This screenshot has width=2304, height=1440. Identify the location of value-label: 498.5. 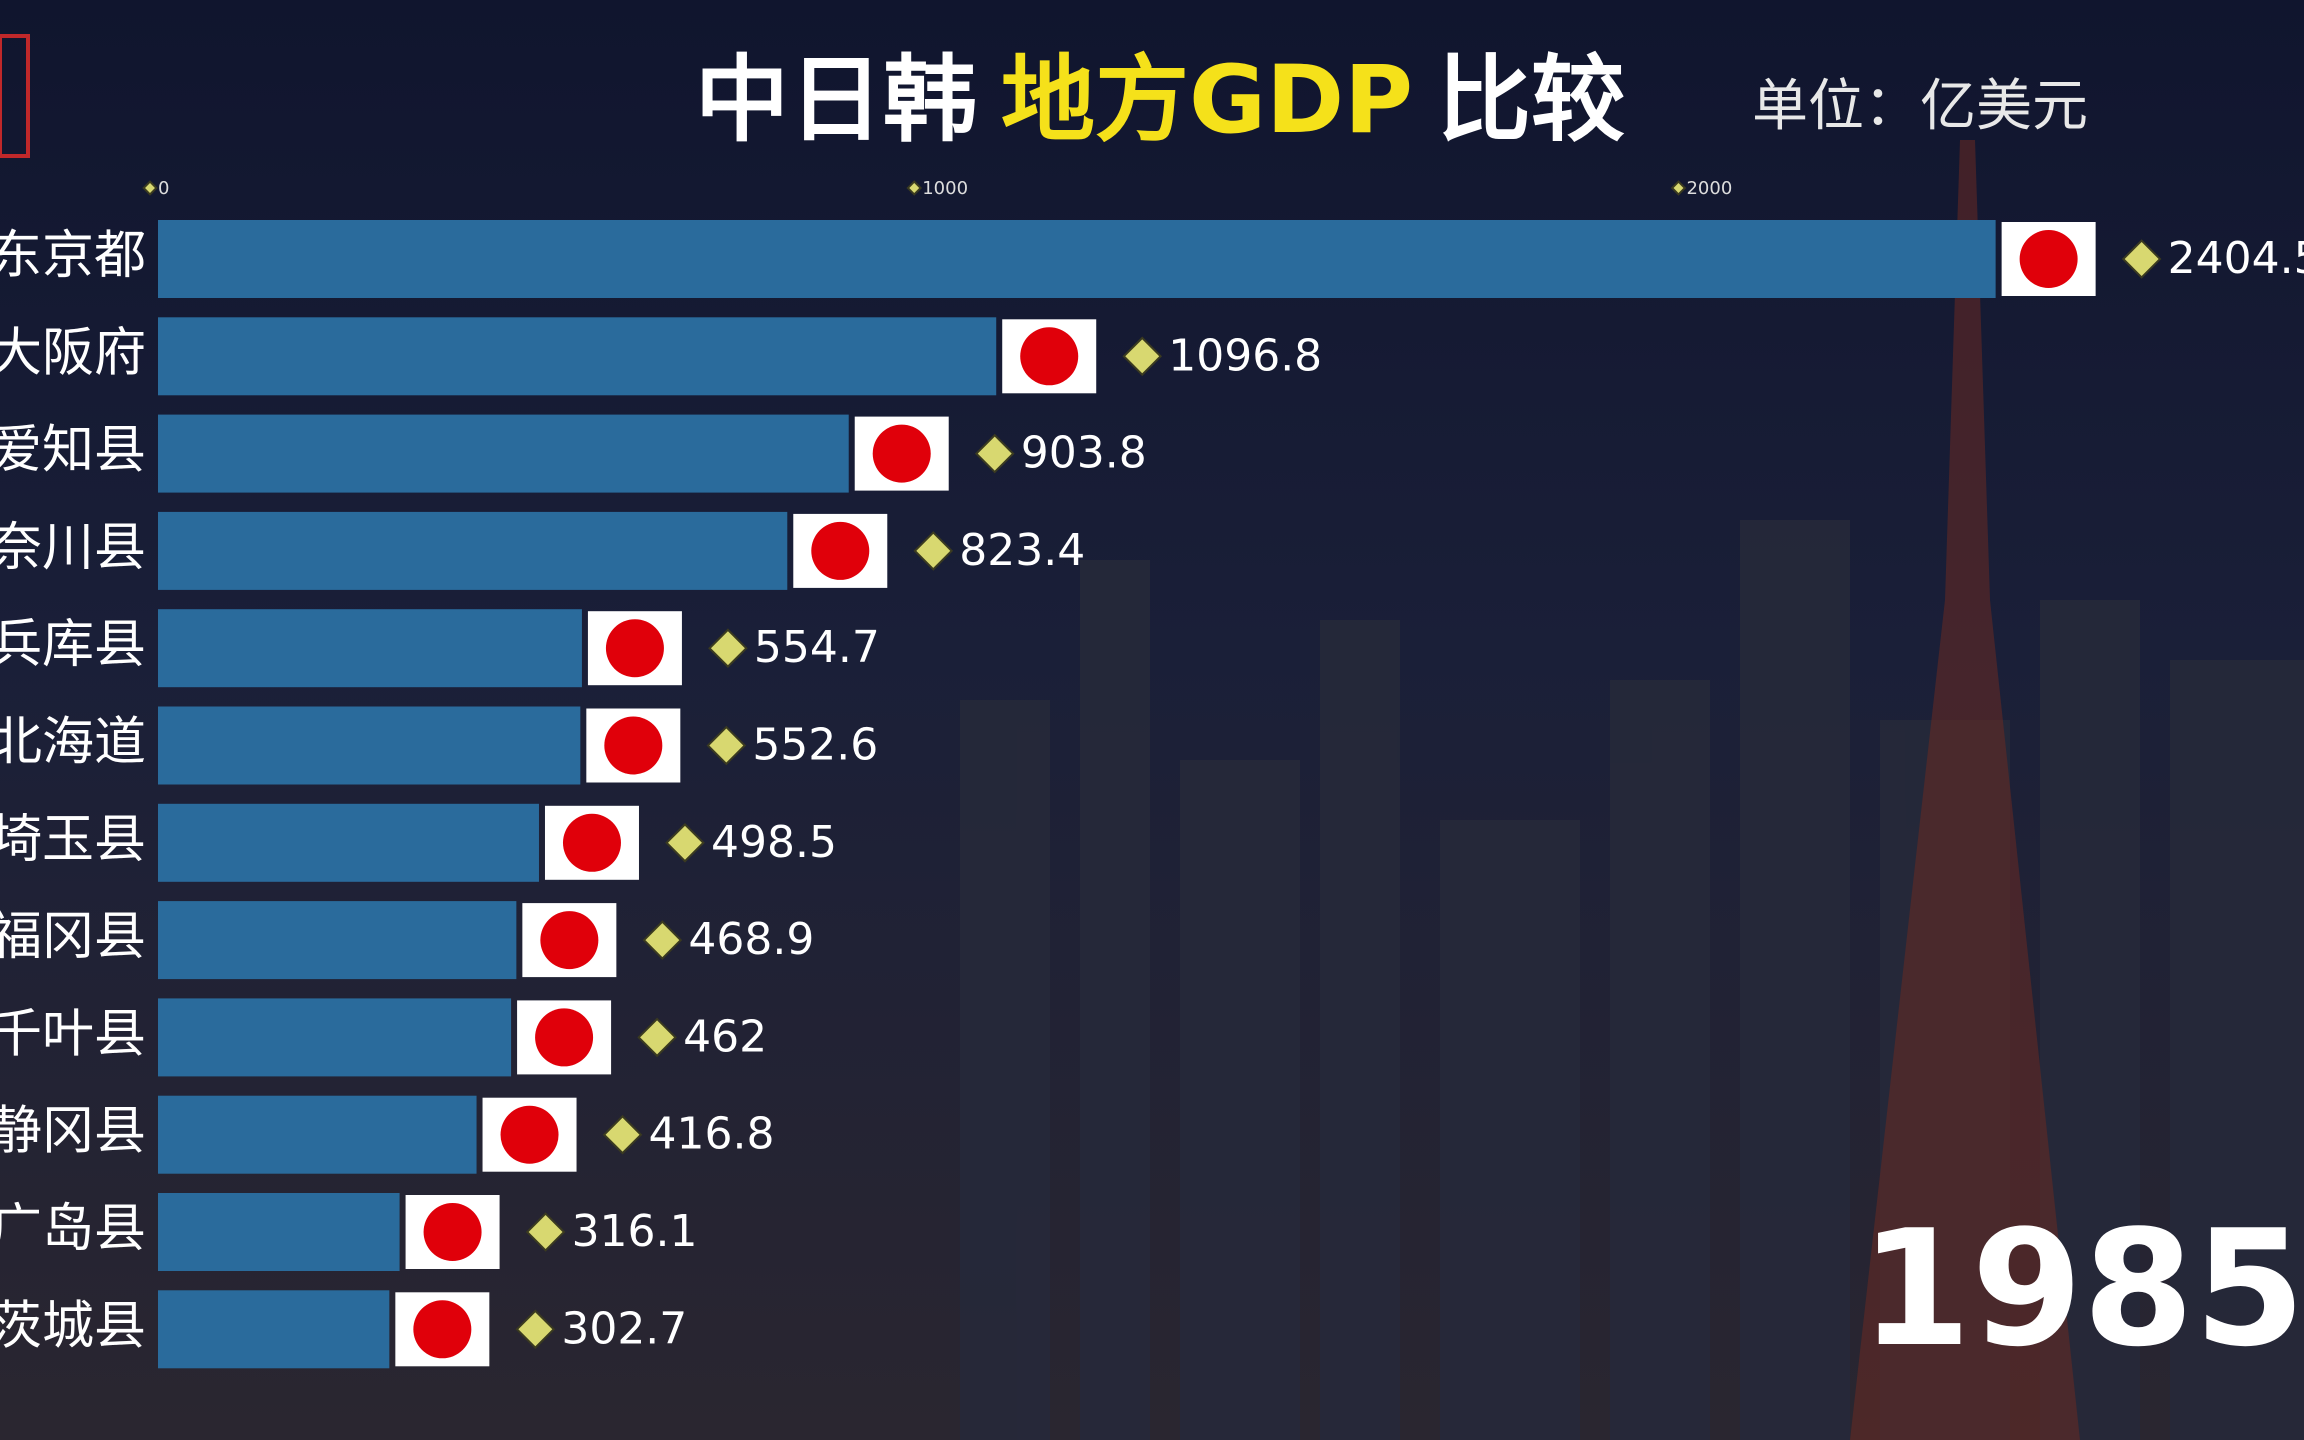
(774, 842).